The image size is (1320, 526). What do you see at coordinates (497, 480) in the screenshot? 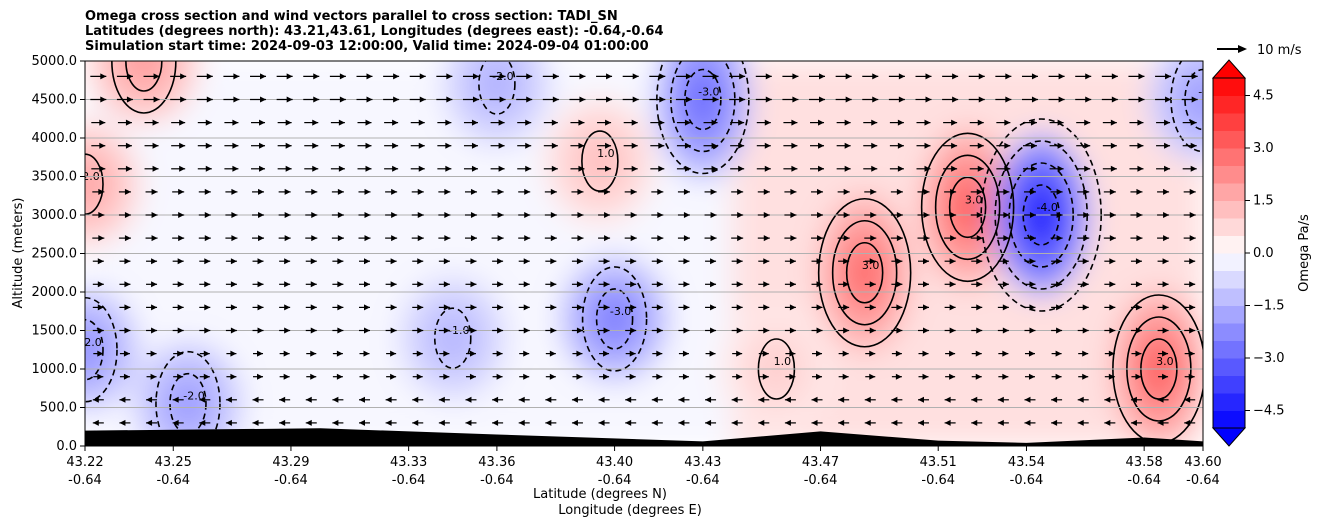
I see `x-tick-label-lon-4: -0.64` at bounding box center [497, 480].